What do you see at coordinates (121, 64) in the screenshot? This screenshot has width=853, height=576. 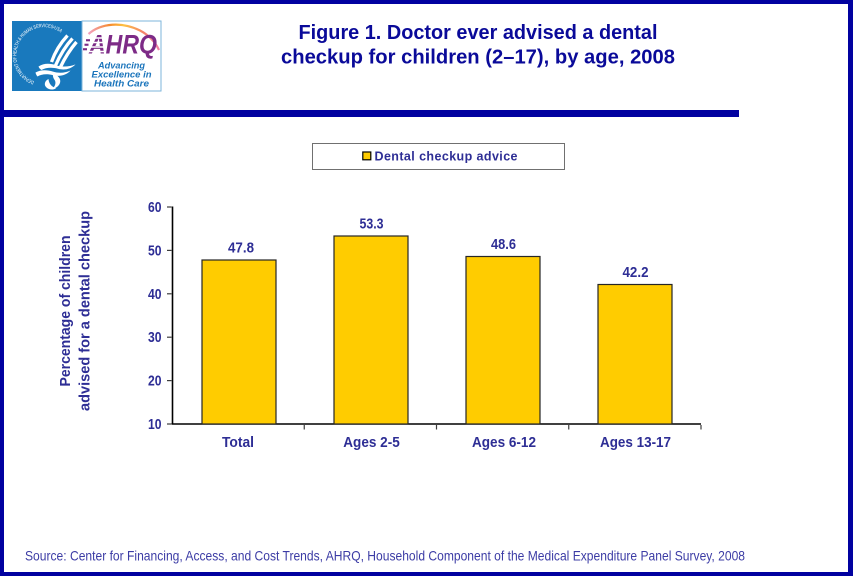 I see `svg-text: Advancing` at bounding box center [121, 64].